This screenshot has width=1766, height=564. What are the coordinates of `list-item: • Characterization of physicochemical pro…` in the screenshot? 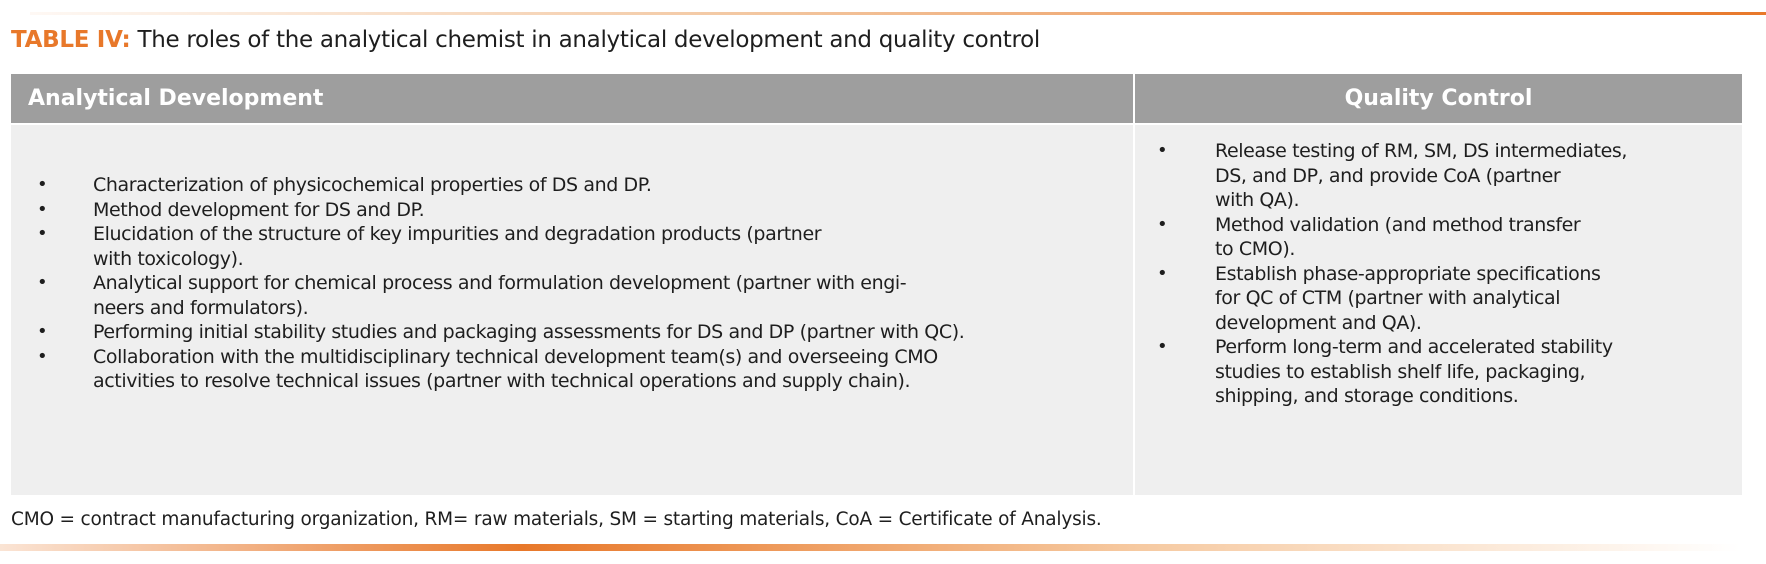 It's located at (487, 185).